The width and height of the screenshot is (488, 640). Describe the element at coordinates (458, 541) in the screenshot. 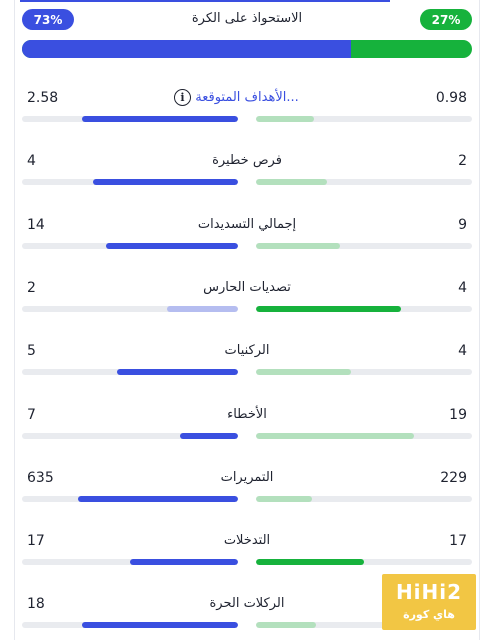

I see `stat-away-value: 17` at that location.